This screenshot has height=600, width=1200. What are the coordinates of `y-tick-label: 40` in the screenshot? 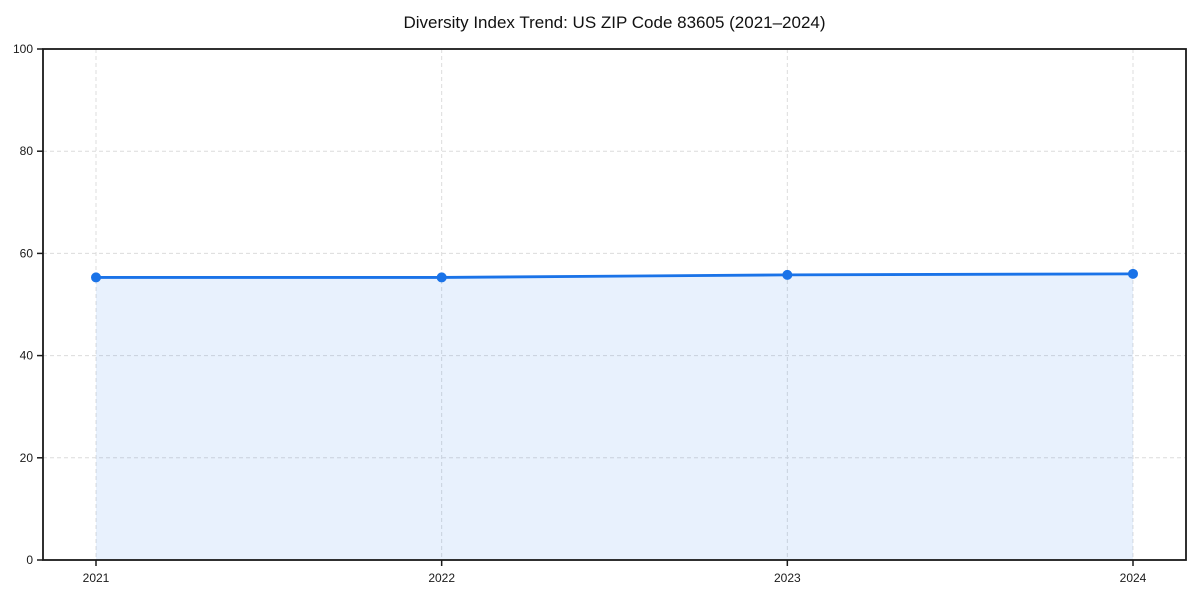 It's located at (27, 356).